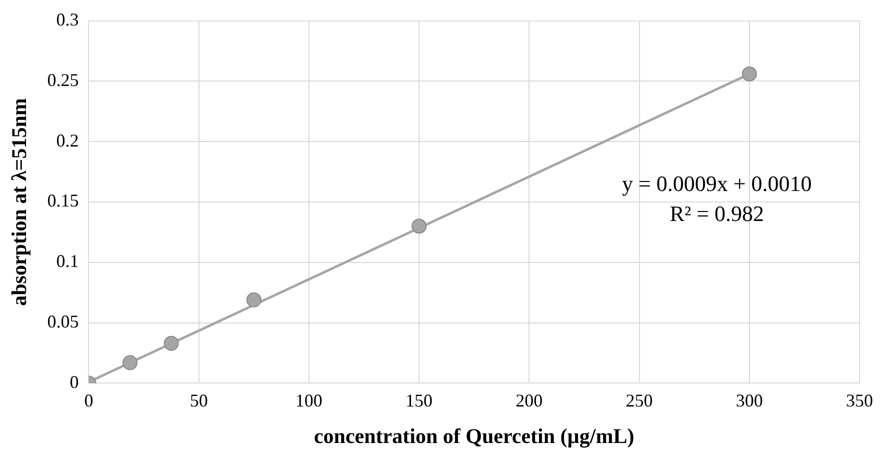  Describe the element at coordinates (67, 261) in the screenshot. I see `y-tick-label: 0.1` at that location.